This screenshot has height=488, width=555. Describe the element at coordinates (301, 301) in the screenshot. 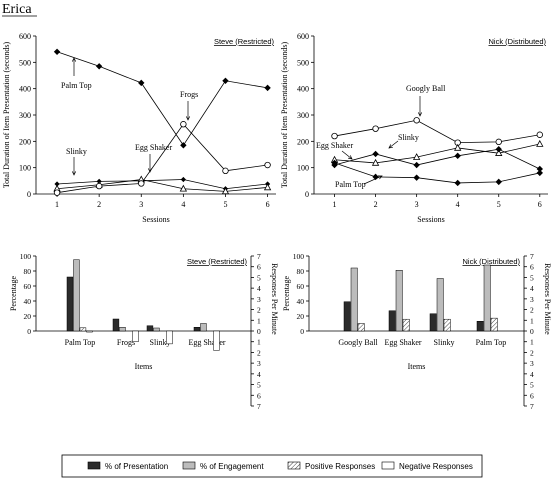

I see `y-tick-label: 40` at that location.